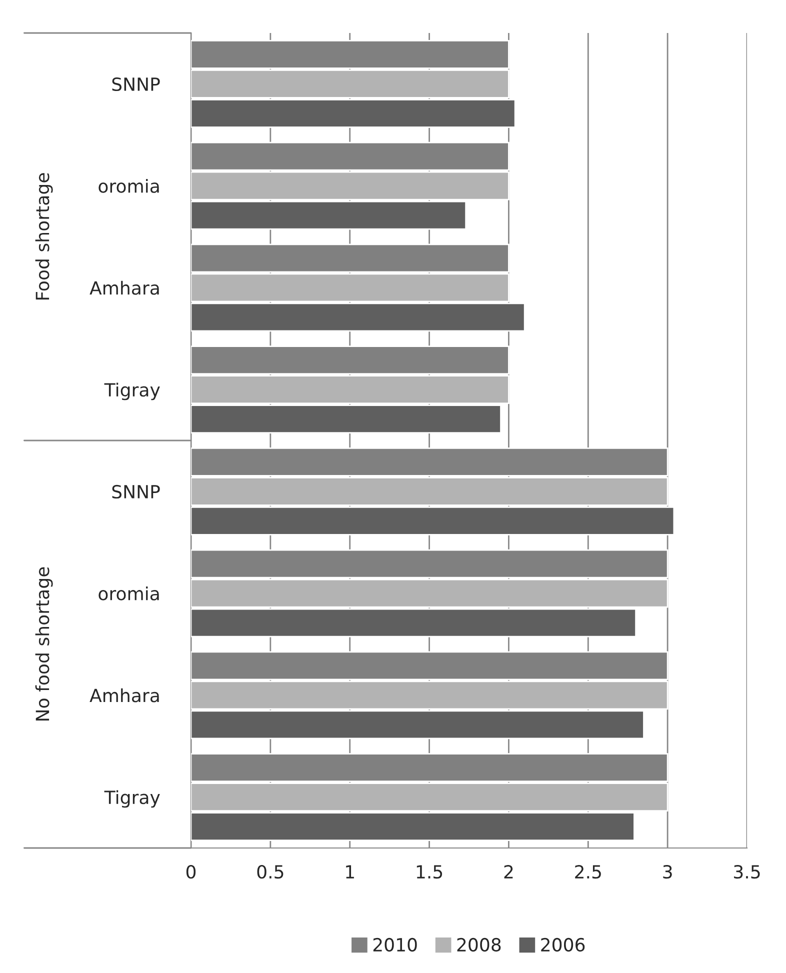 This screenshot has width=786, height=973. Describe the element at coordinates (350, 871) in the screenshot. I see `x-tick-label: 1` at that location.